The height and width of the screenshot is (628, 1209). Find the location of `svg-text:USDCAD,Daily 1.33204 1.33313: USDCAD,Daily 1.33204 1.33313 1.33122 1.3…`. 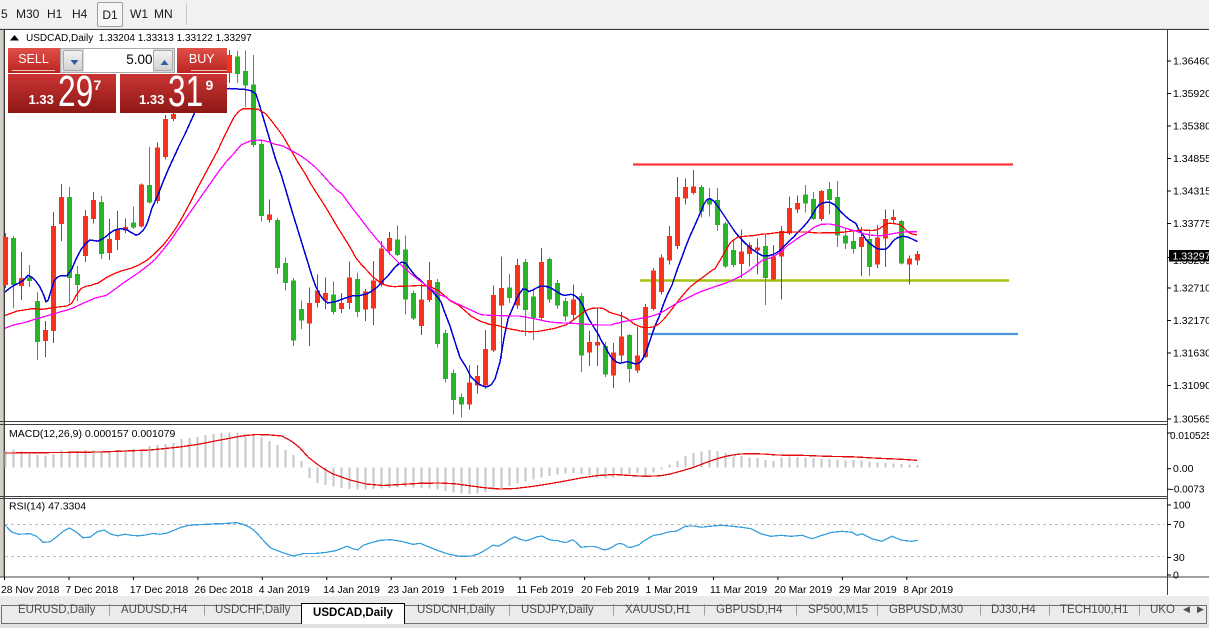

svg-text:USDCAD,Daily 1.33204 1.33313: USDCAD,Daily 1.33204 1.33313 1.33122 1.3… is located at coordinates (139, 38).